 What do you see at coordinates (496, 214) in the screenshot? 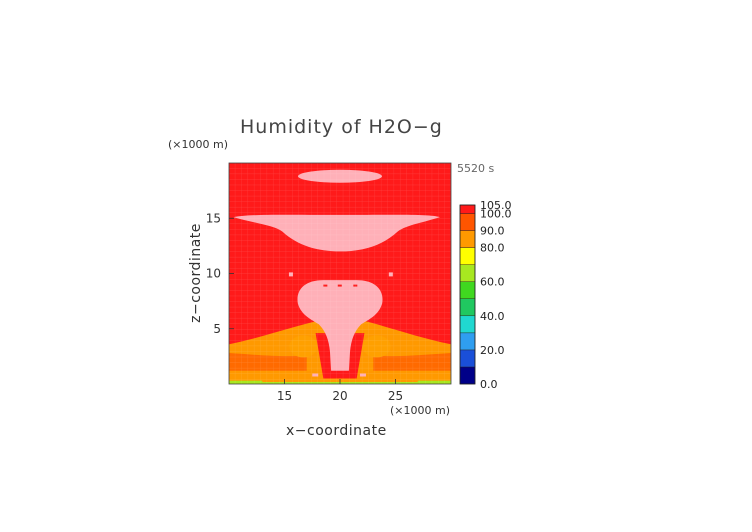
I see `colorbar-label: 100.0` at bounding box center [496, 214].